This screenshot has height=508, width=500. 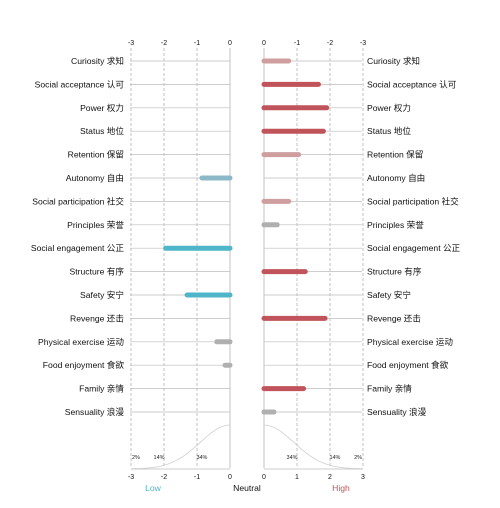 What do you see at coordinates (164, 477) in the screenshot?
I see `left-bottom-tick-label: -2` at bounding box center [164, 477].